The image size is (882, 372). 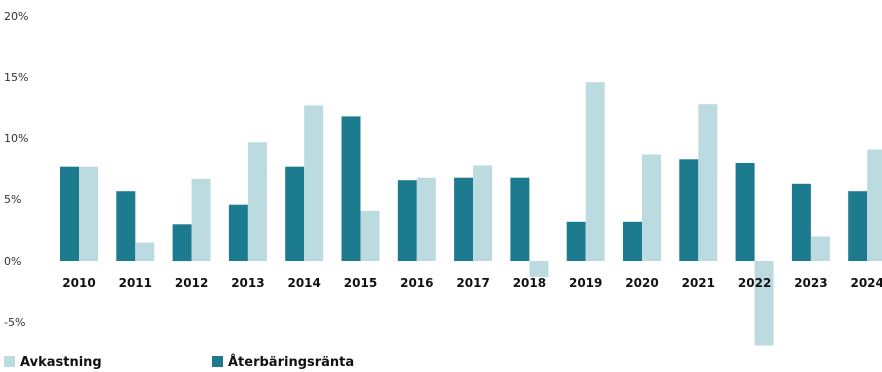 What do you see at coordinates (9, 361) in the screenshot?
I see `legend-swatch-avkastning` at bounding box center [9, 361].